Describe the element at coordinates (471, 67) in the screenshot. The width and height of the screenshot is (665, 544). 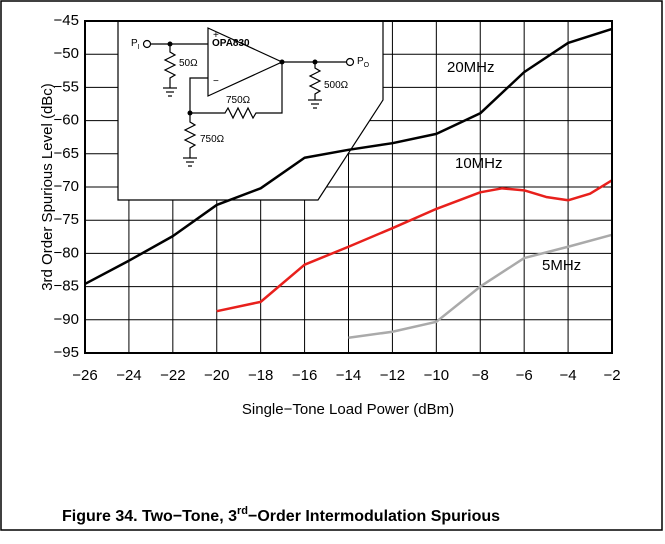
I see `series-label: 20MHz` at that location.